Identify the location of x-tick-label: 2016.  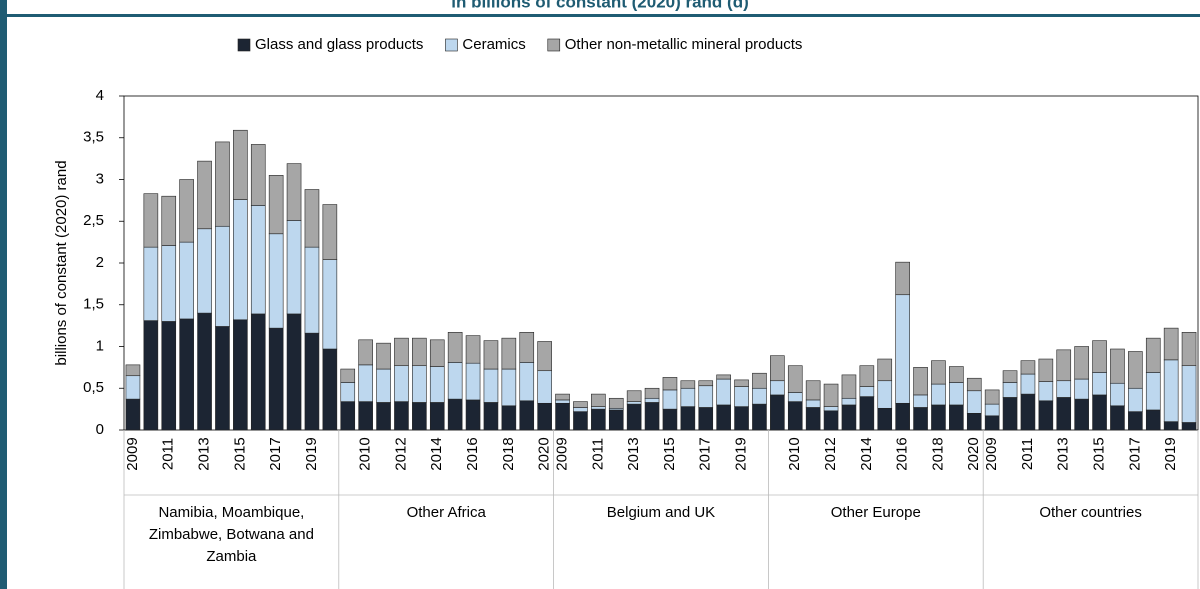
(902, 453).